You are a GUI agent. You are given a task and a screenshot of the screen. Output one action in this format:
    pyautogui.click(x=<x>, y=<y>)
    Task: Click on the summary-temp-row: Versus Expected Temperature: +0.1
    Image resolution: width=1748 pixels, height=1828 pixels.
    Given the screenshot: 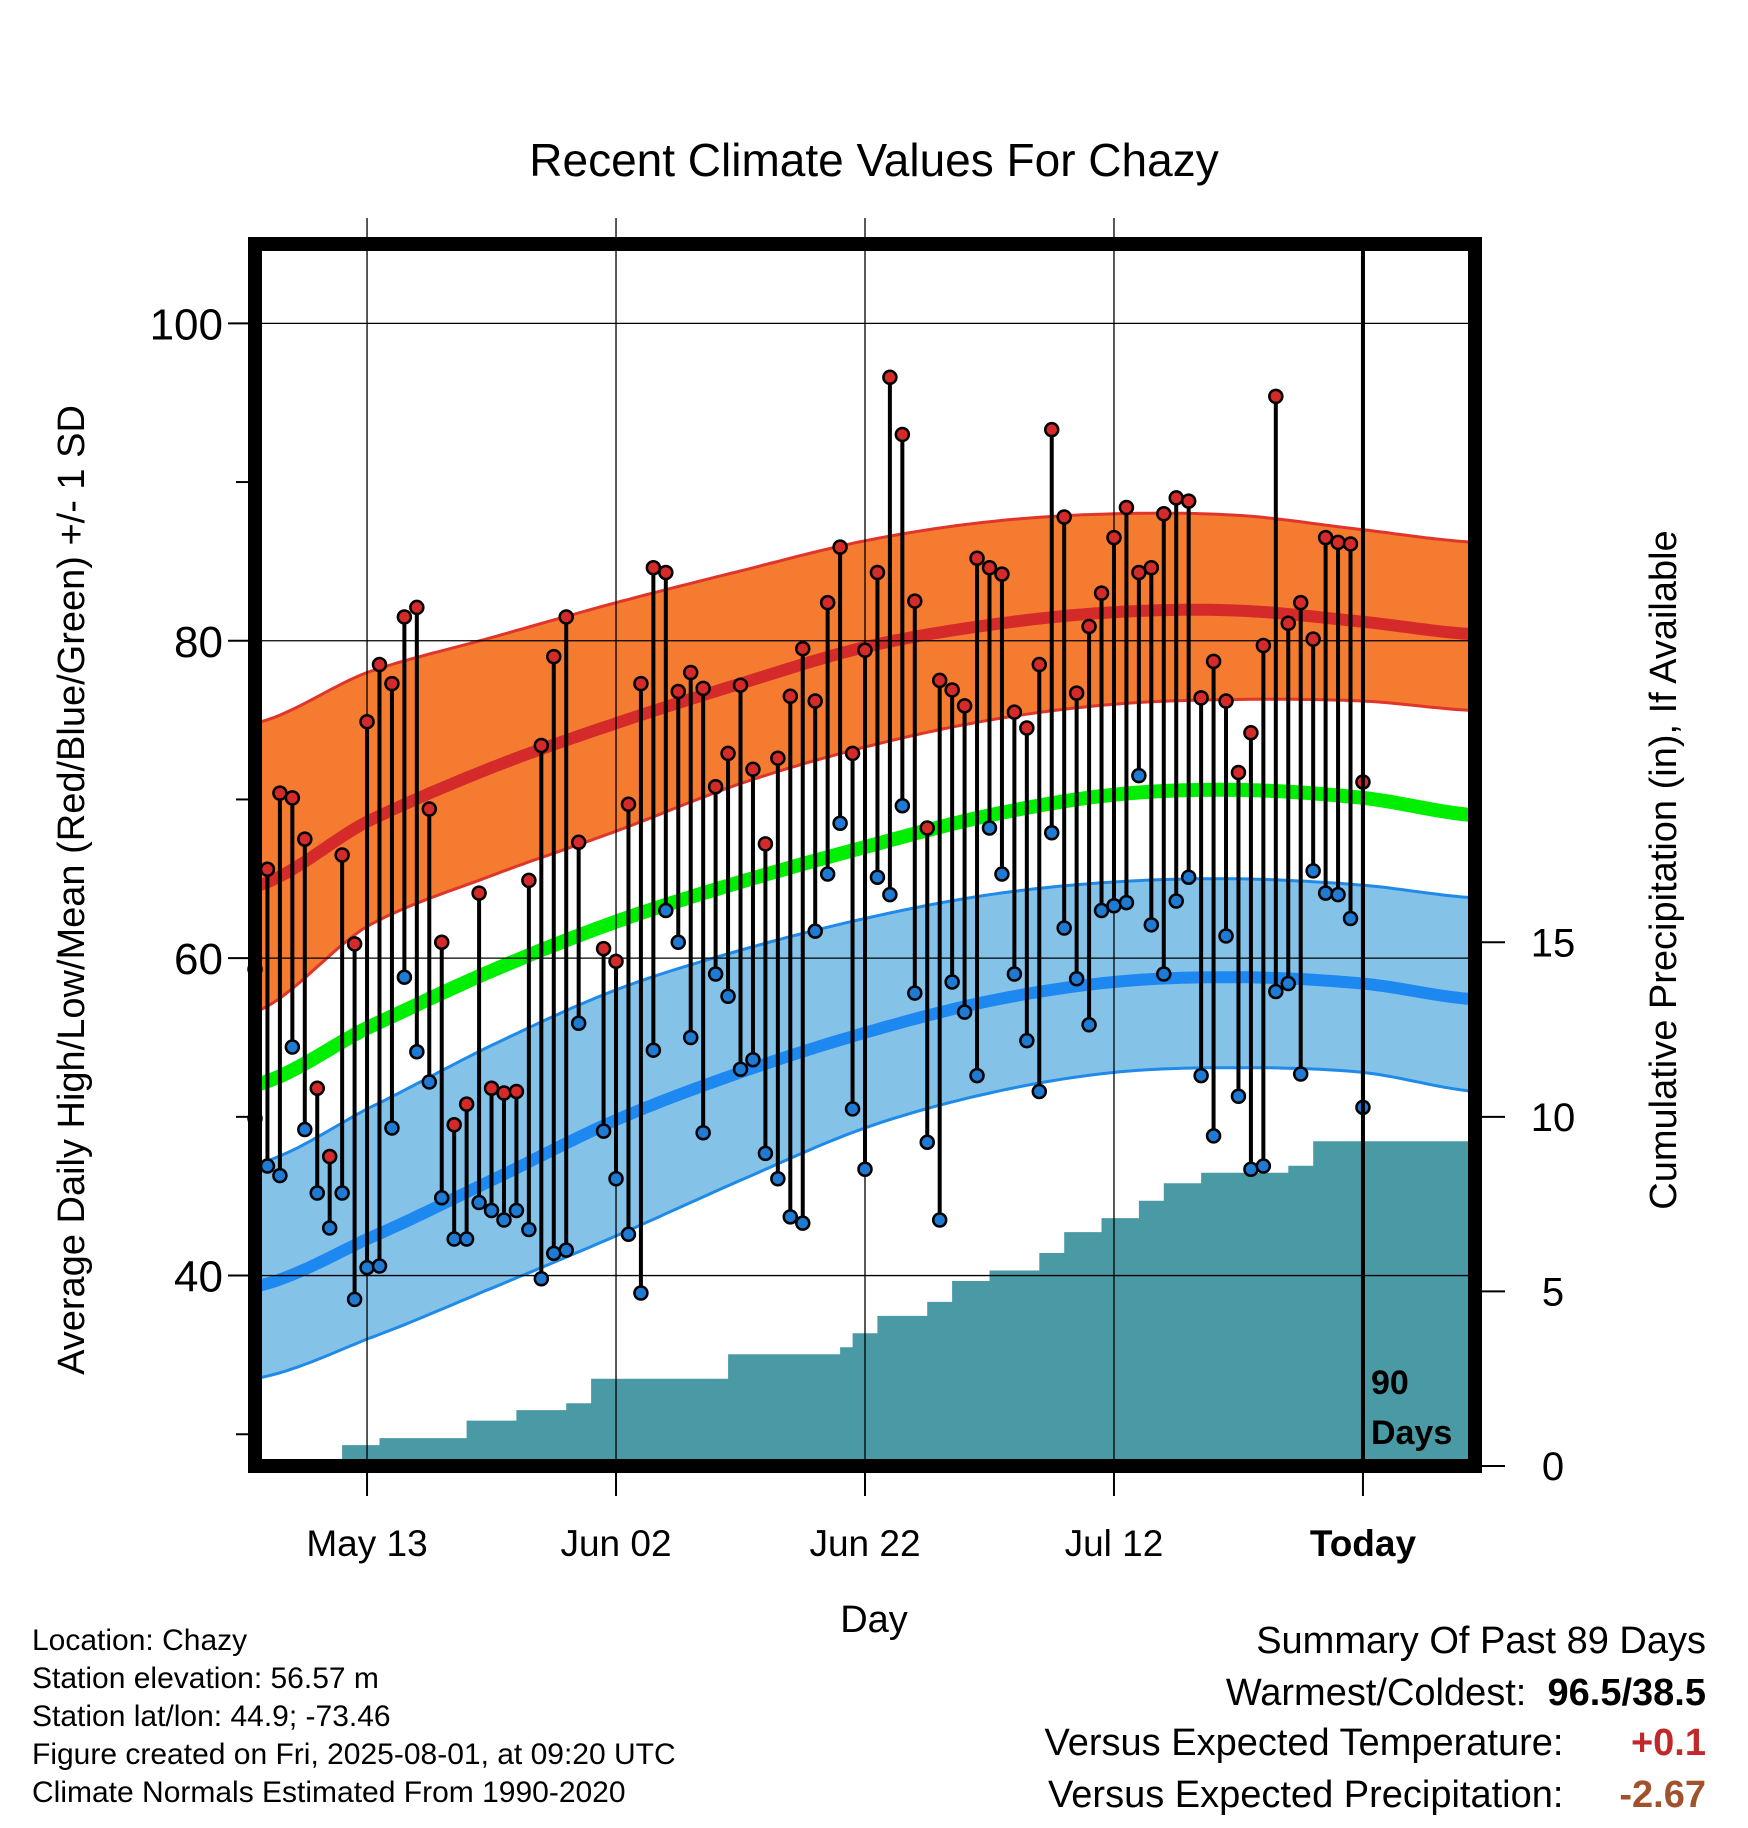 What is the action you would take?
    pyautogui.click(x=1375, y=1743)
    